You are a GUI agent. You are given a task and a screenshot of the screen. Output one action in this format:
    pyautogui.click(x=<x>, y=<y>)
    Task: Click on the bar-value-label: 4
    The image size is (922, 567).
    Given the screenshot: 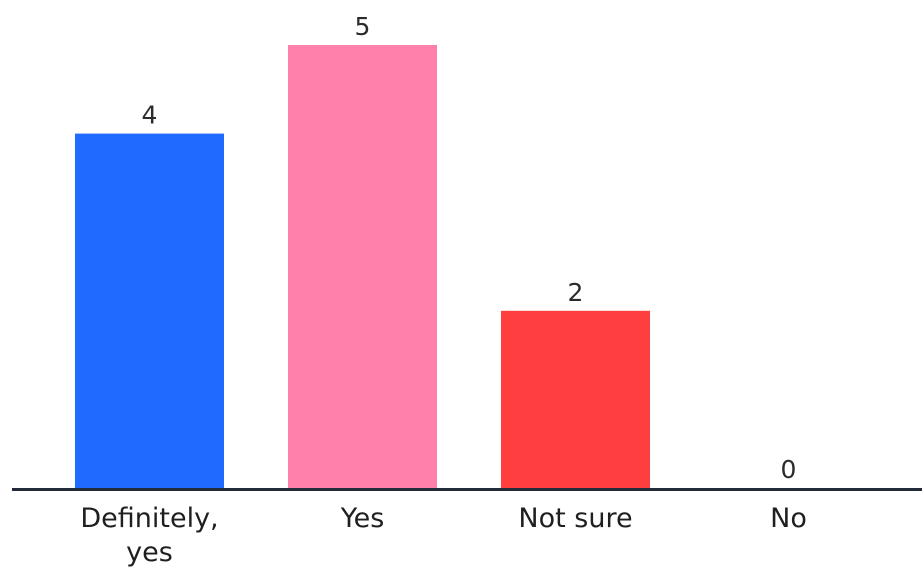 What is the action you would take?
    pyautogui.click(x=150, y=115)
    